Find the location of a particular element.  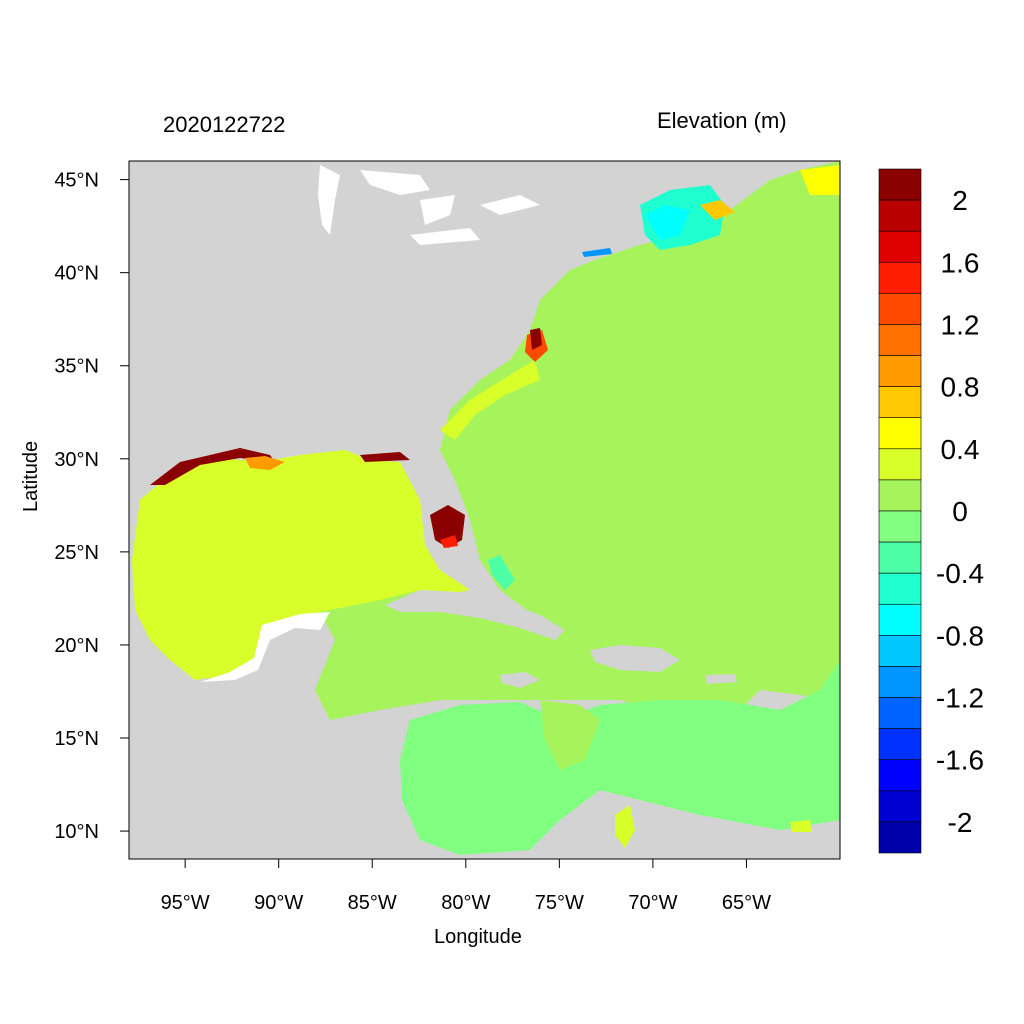

y-axis-title: Latitude is located at coordinates (31, 476).